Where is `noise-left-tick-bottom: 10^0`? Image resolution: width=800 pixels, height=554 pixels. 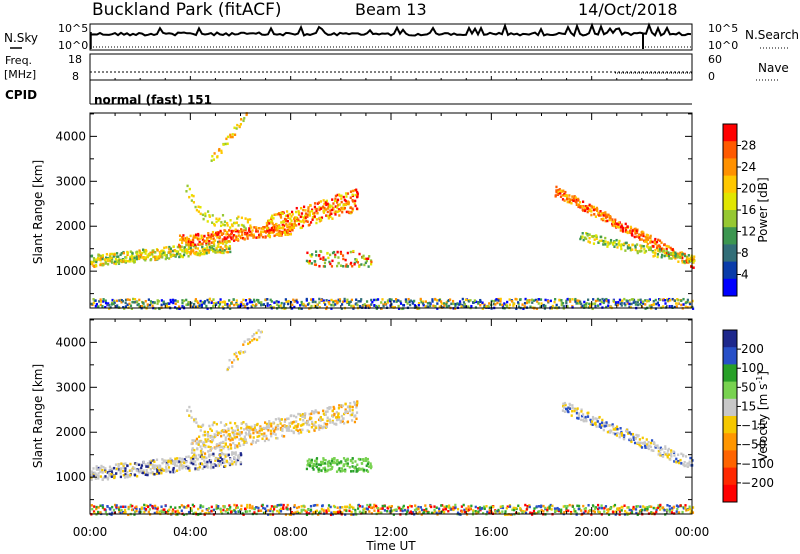
noise-left-tick-bottom: 10^0 is located at coordinates (73, 45).